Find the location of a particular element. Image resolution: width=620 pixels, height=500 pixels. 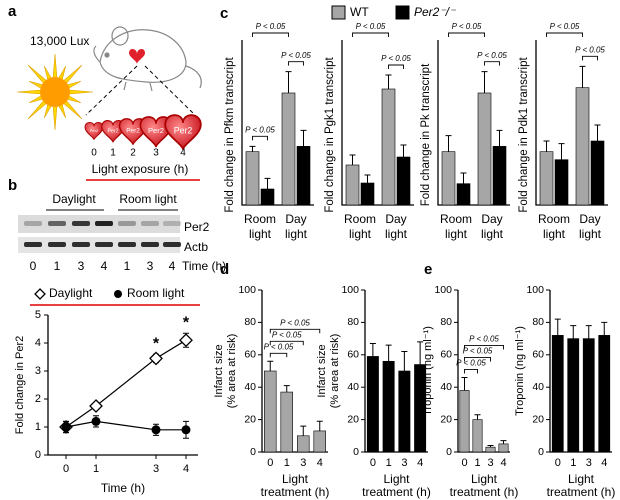

panel-label: b is located at coordinates (12, 185).